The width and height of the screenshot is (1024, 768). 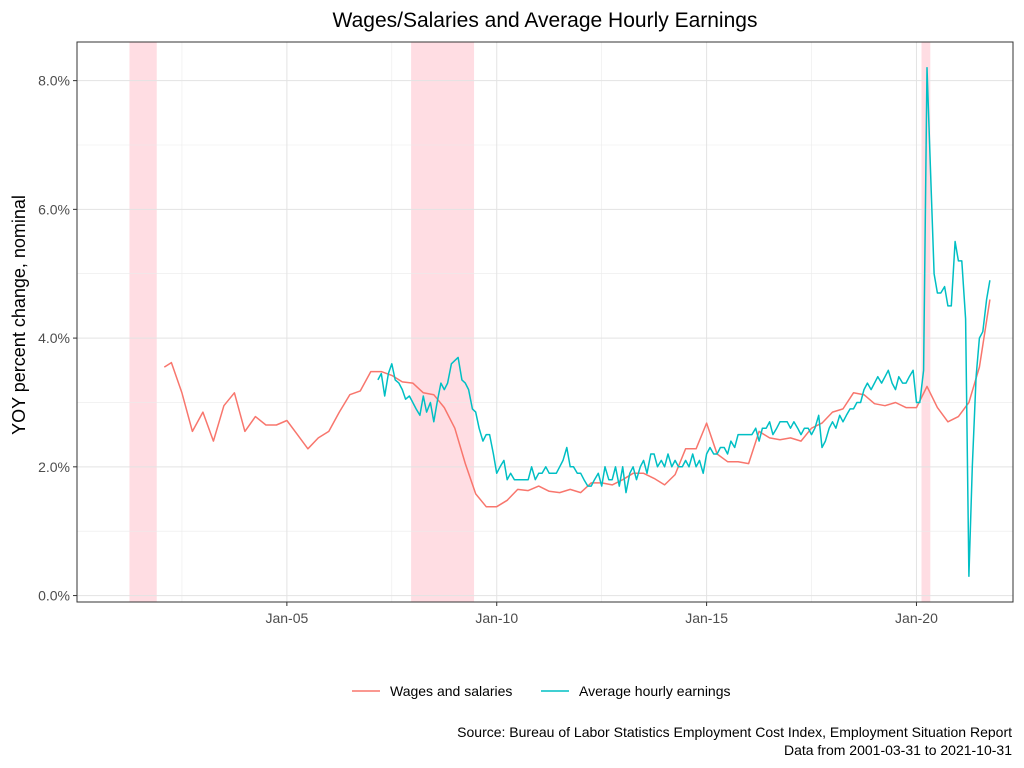 What do you see at coordinates (898, 750) in the screenshot?
I see `date-range-caption: Data from 2001-03-31 to 2021-10-31` at bounding box center [898, 750].